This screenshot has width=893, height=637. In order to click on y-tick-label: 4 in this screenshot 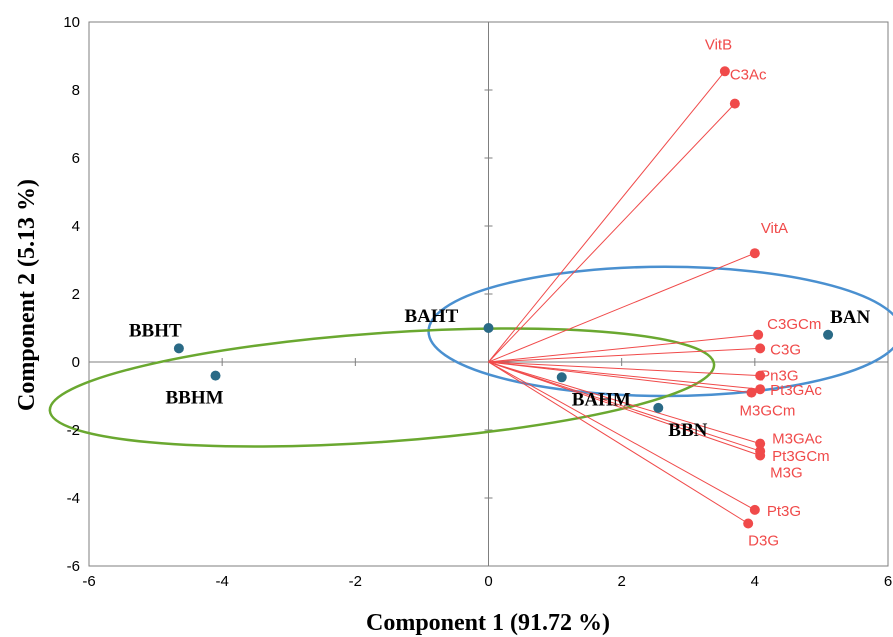, I will do `click(76, 226)`.